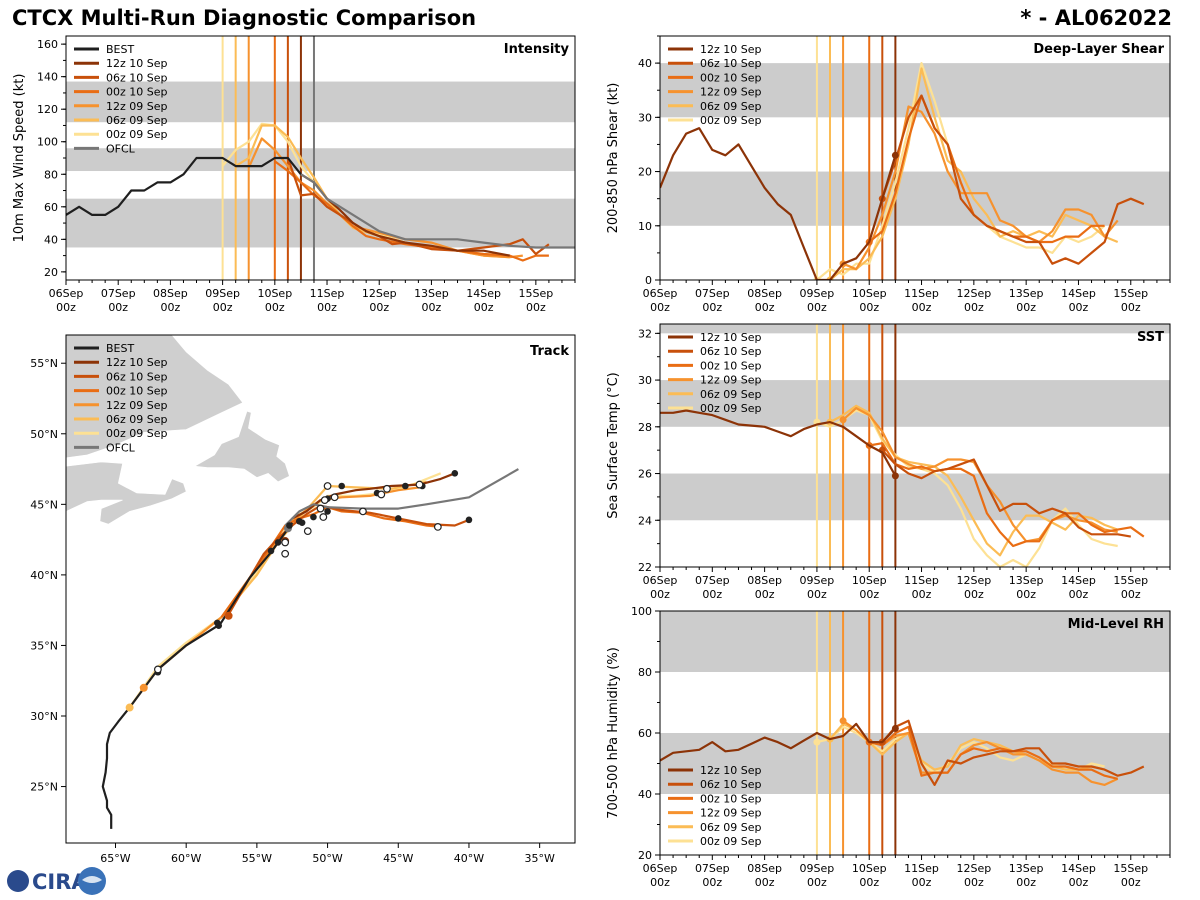 This screenshot has width=1200, height=900. What do you see at coordinates (613, 733) in the screenshot?
I see `y-axis-label: 700-500 hPa Humidity (%)` at bounding box center [613, 733].